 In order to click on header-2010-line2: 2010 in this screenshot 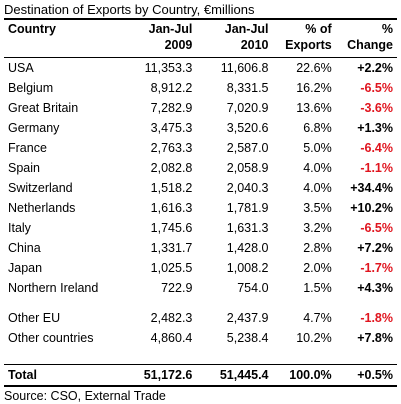, I will do `click(234, 47)`.